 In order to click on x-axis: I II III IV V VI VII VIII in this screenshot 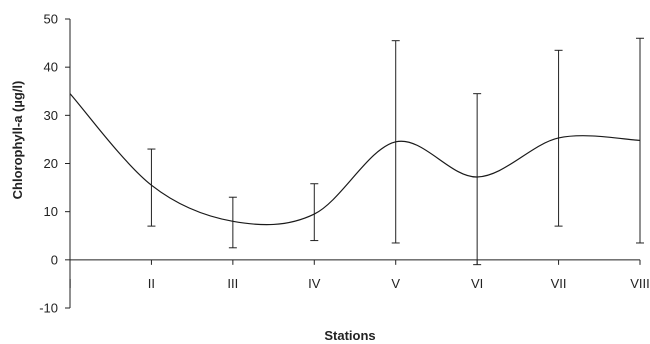, I will do `click(359, 275)`.